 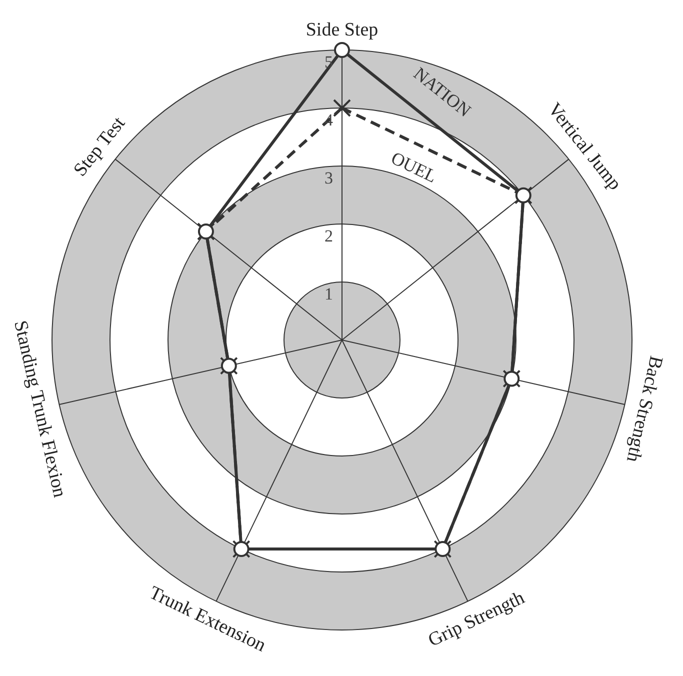 I want to click on spoke-label: Standing Trunk Flexion, so click(x=39, y=409).